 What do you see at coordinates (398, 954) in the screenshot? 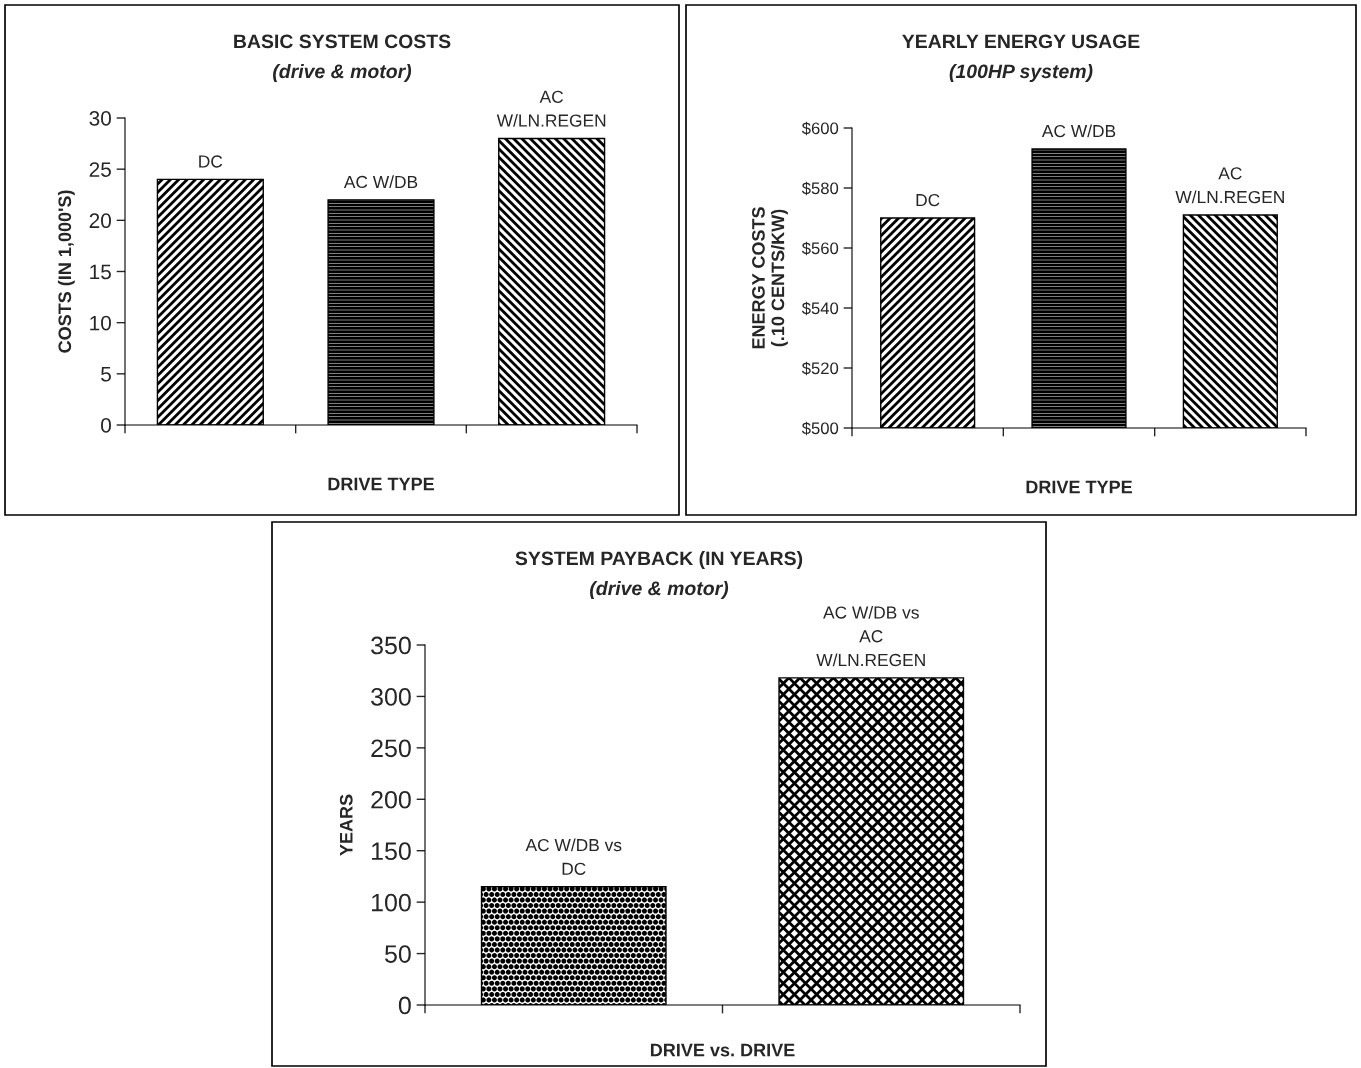
I see `y-tick-label: 50` at bounding box center [398, 954].